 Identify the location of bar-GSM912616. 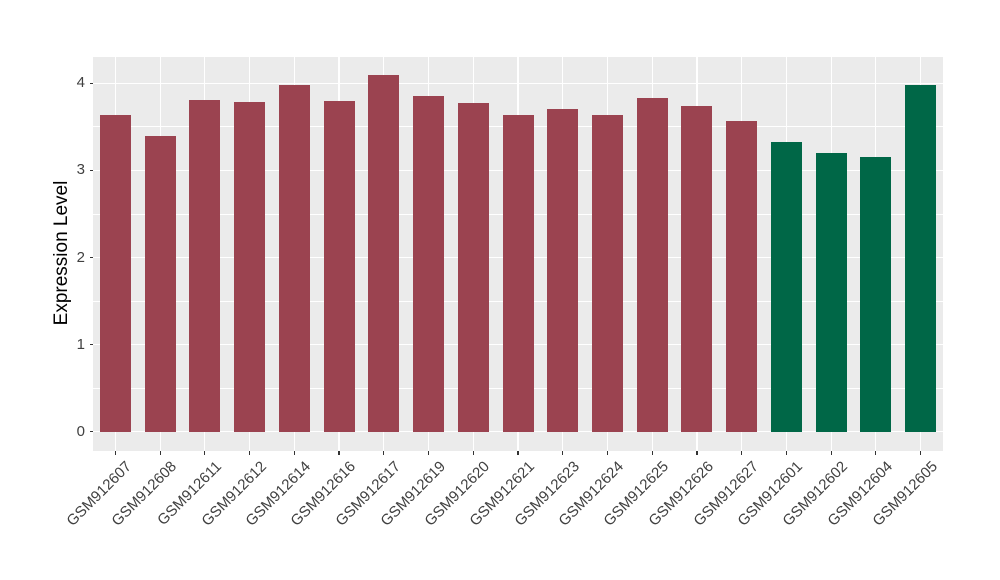
(339, 266).